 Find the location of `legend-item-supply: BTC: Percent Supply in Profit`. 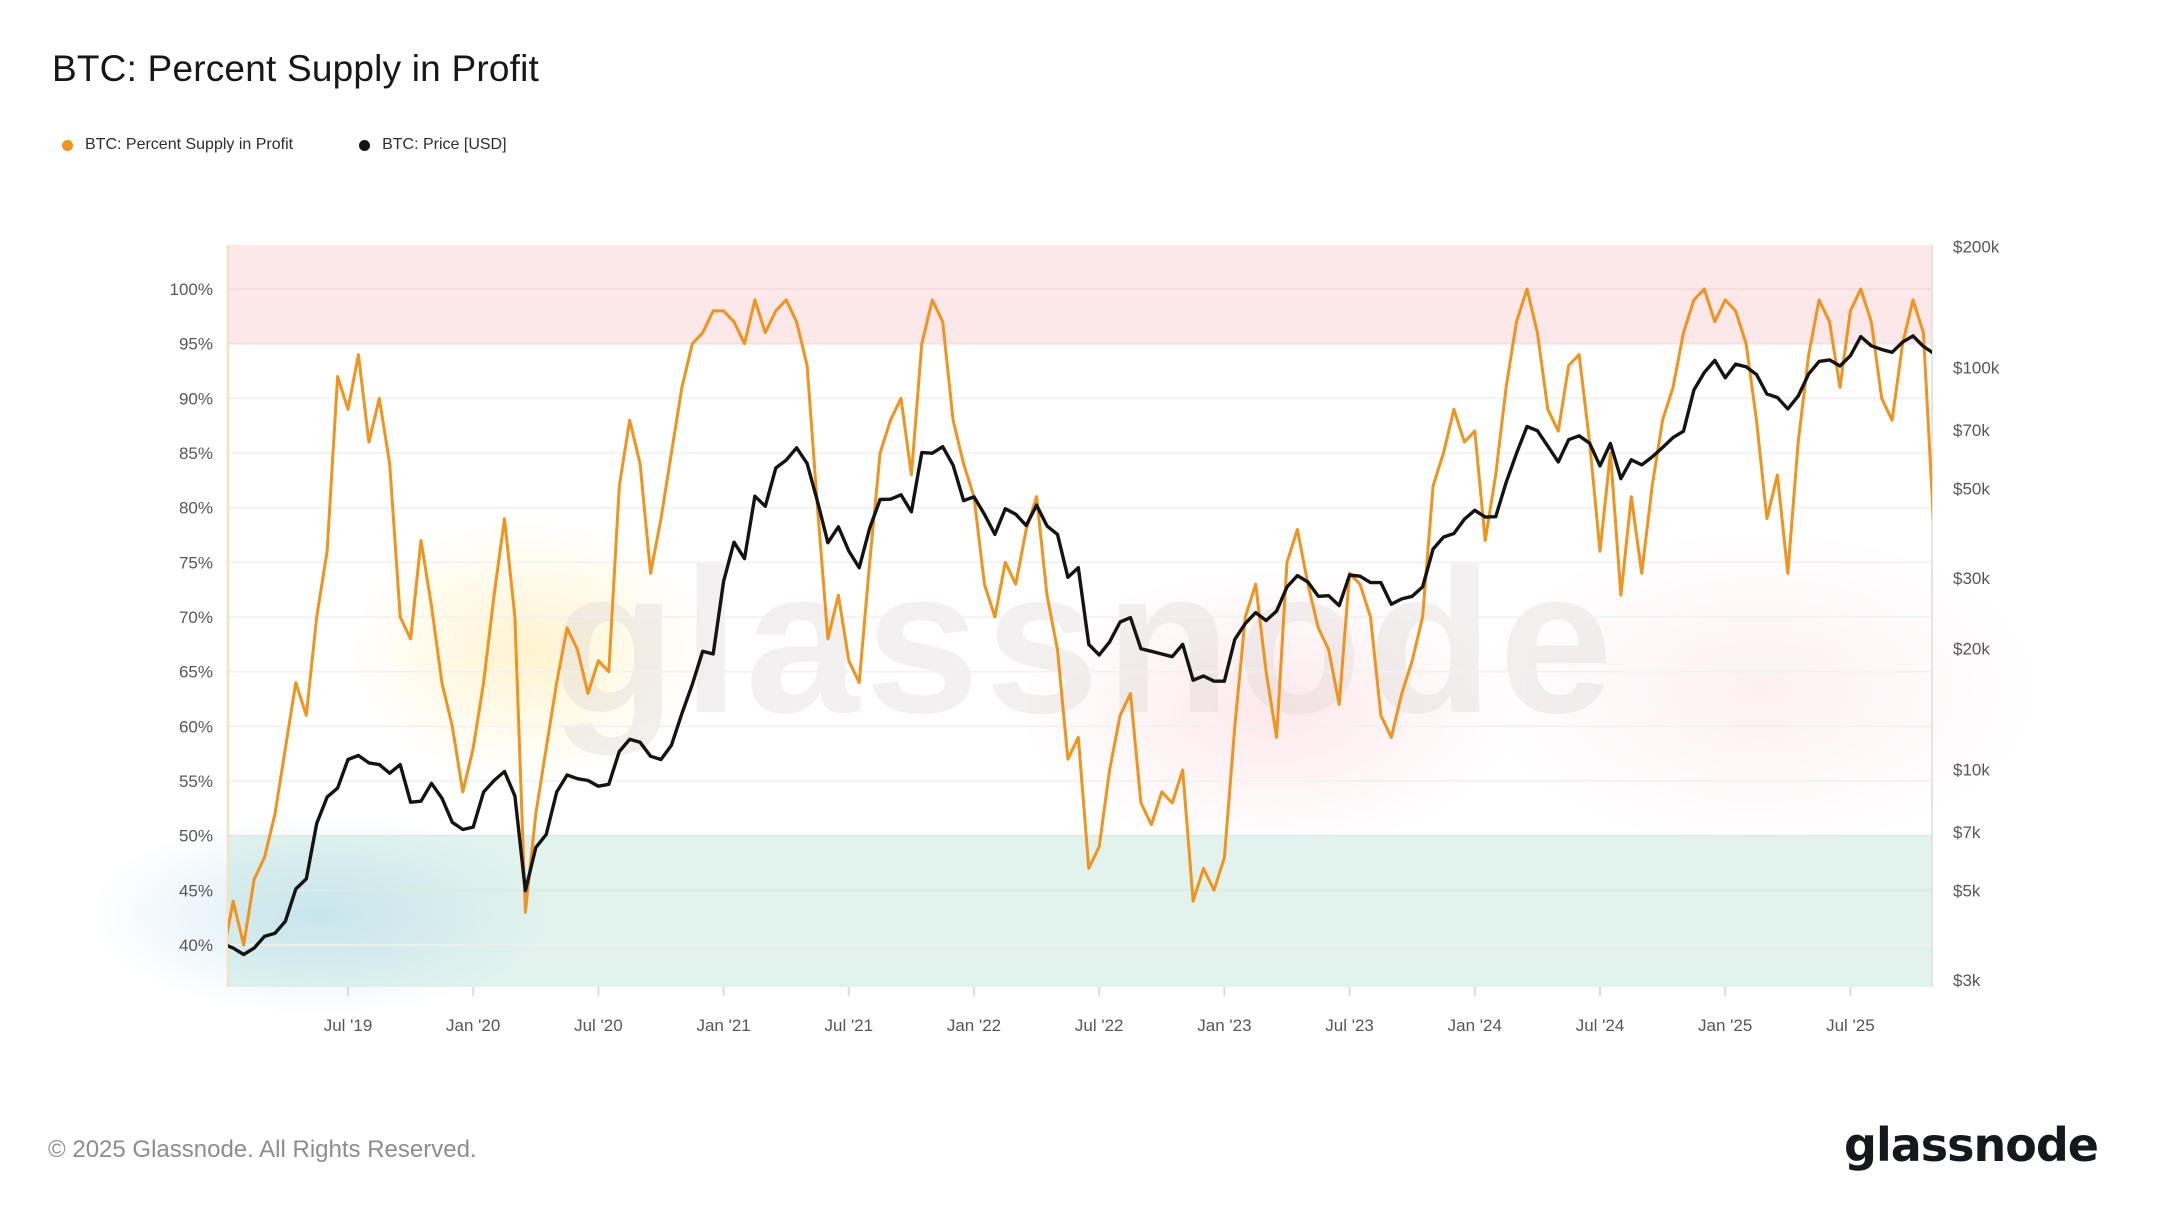

legend-item-supply: BTC: Percent Supply in Profit is located at coordinates (177, 145).